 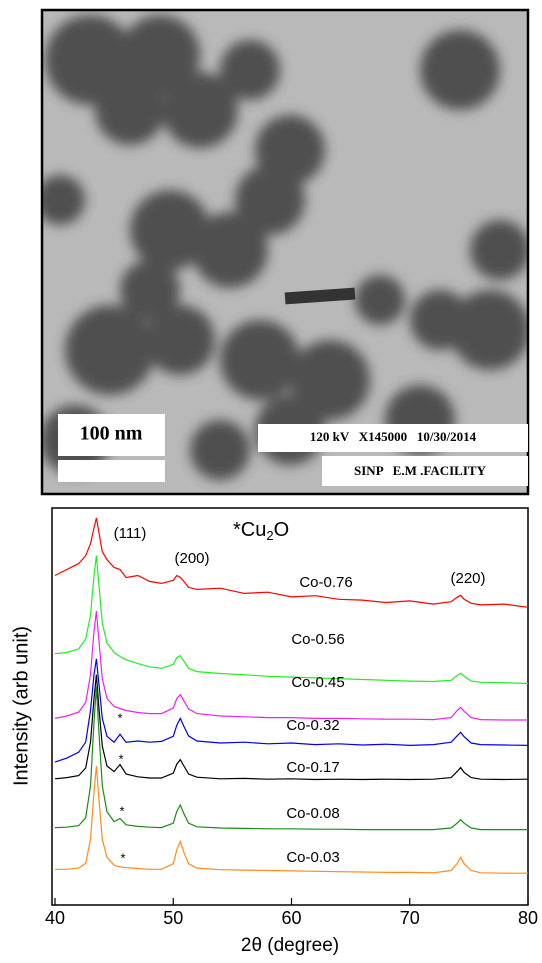 What do you see at coordinates (21, 706) in the screenshot?
I see `y-axis-label: Intensity (arb unit)` at bounding box center [21, 706].